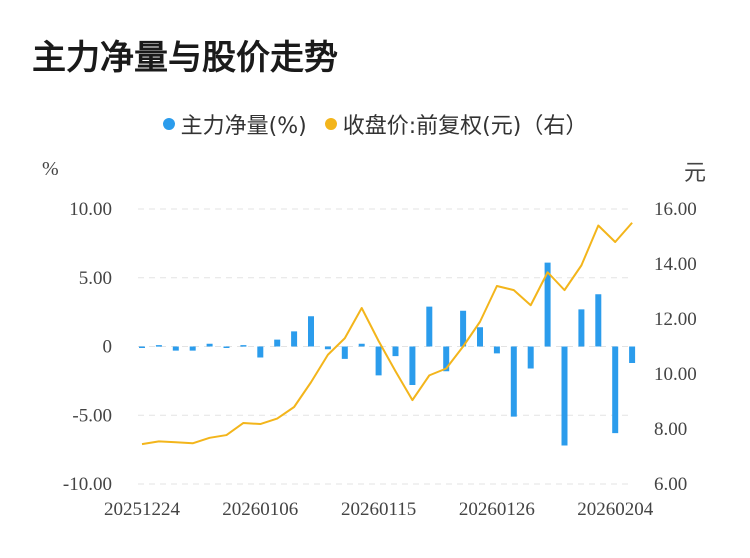 The width and height of the screenshot is (750, 558). What do you see at coordinates (260, 509) in the screenshot?
I see `x-tick-label: 20260106` at bounding box center [260, 509].